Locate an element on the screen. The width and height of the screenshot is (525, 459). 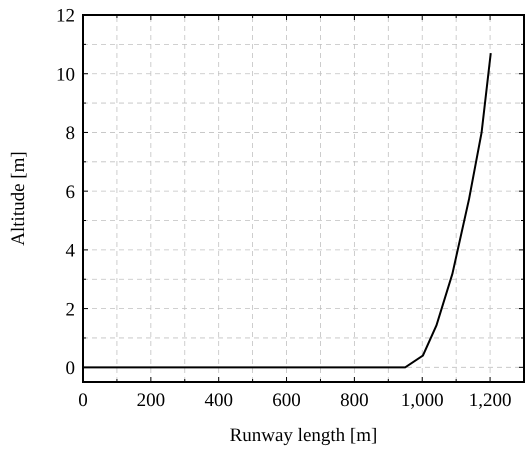
y-tick-label: 10 is located at coordinates (65, 75).